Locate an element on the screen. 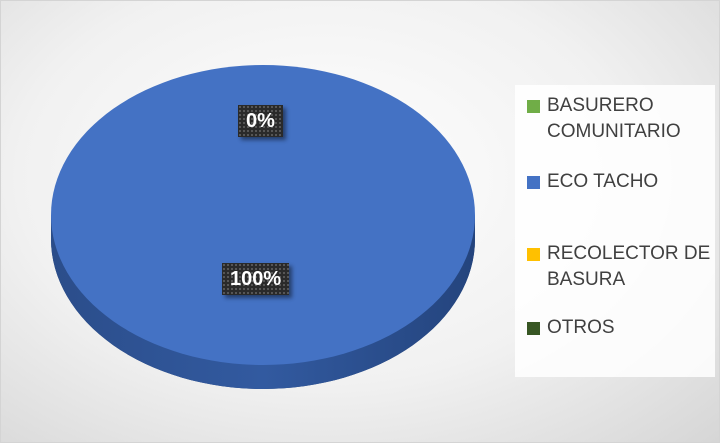 The height and width of the screenshot is (443, 720). legend-label: RECOLECTOR DE BASURA is located at coordinates (629, 266).